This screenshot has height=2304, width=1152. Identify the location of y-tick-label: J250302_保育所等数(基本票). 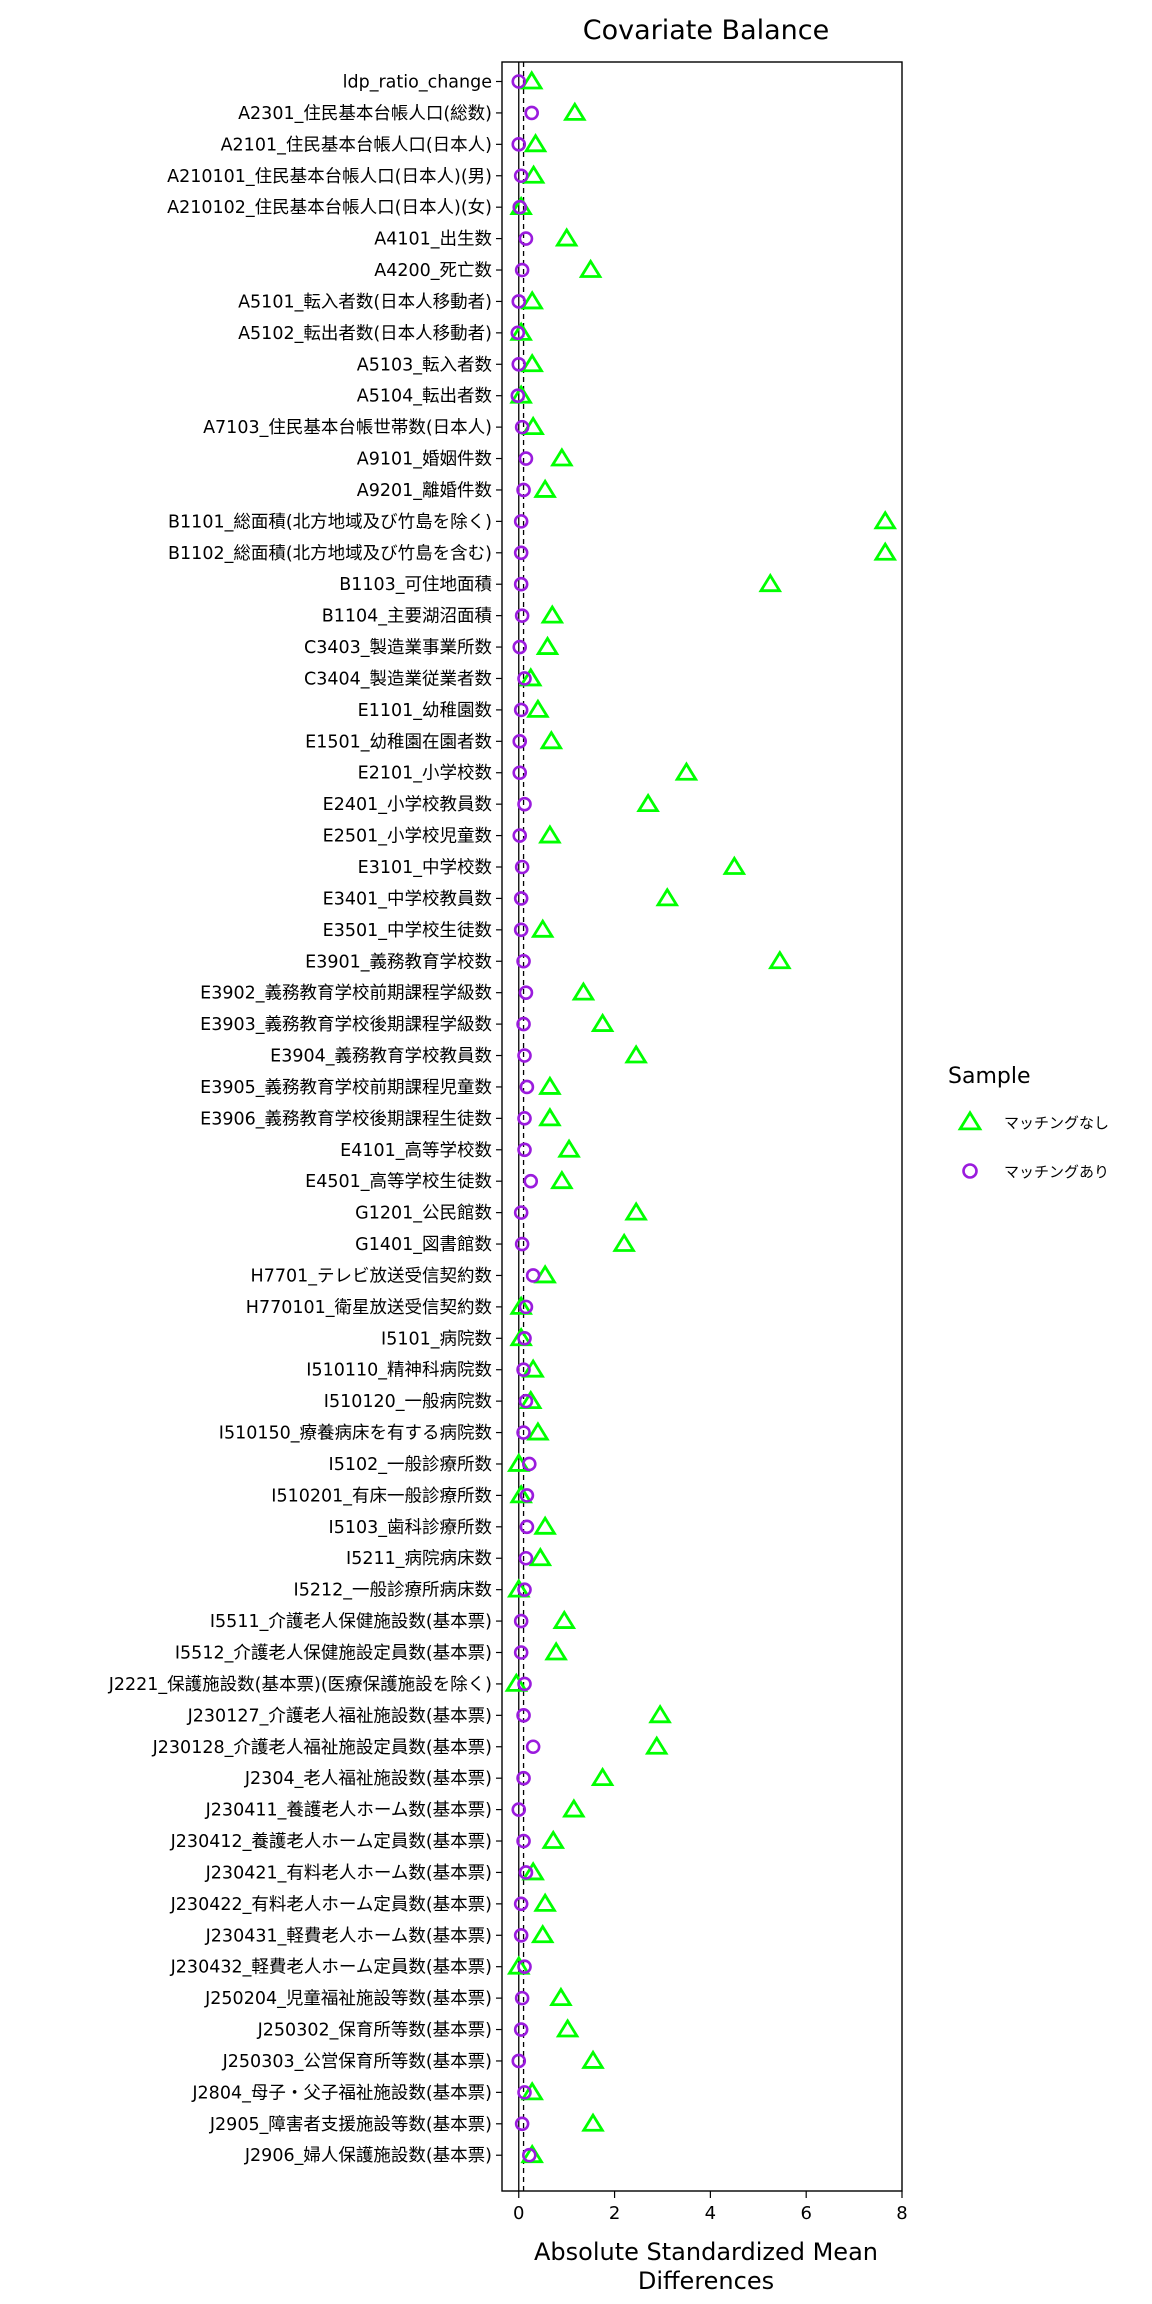
(374, 2031).